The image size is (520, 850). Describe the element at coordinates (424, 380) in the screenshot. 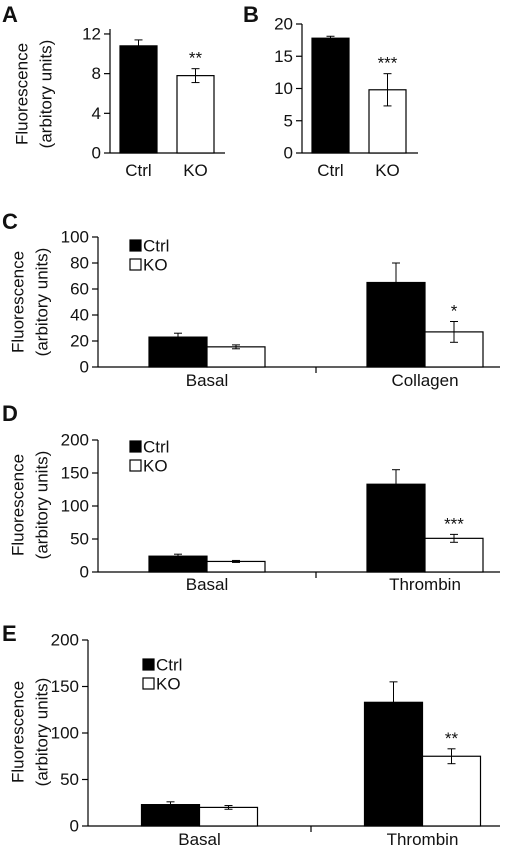

I see `x-category-label: Collagen` at that location.